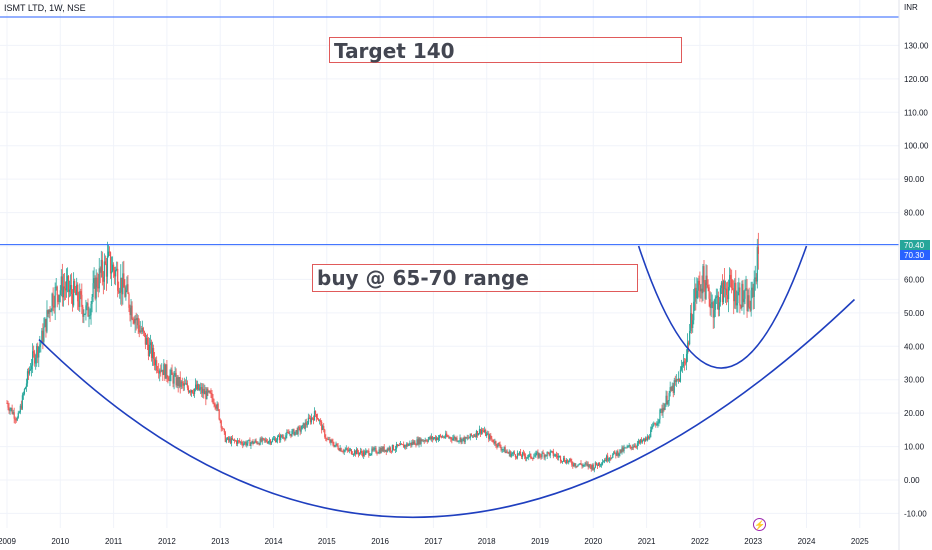  Describe the element at coordinates (914, 245) in the screenshot. I see `price-label-upper: 70.40` at that location.